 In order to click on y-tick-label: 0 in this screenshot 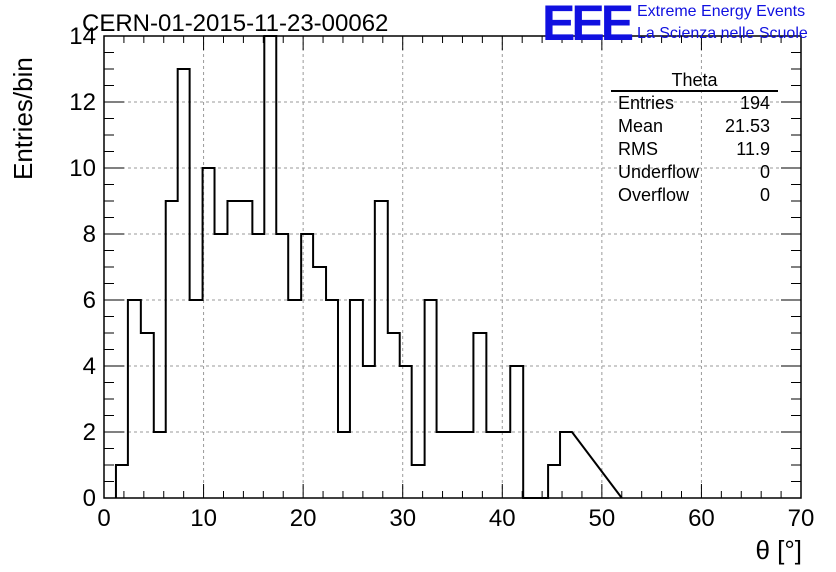, I will do `click(89, 498)`.